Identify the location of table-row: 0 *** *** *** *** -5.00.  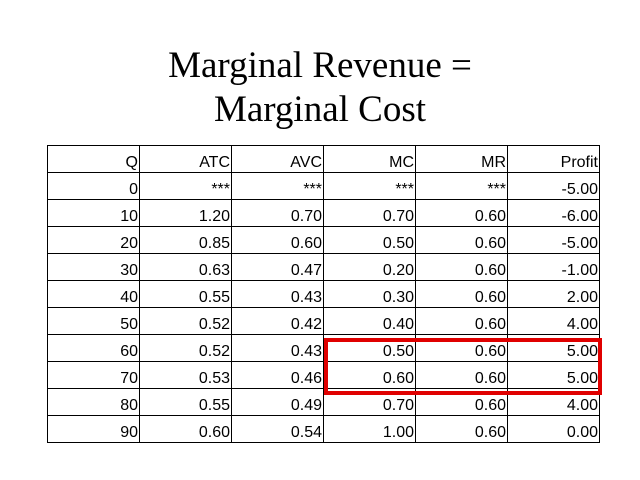
(323, 186).